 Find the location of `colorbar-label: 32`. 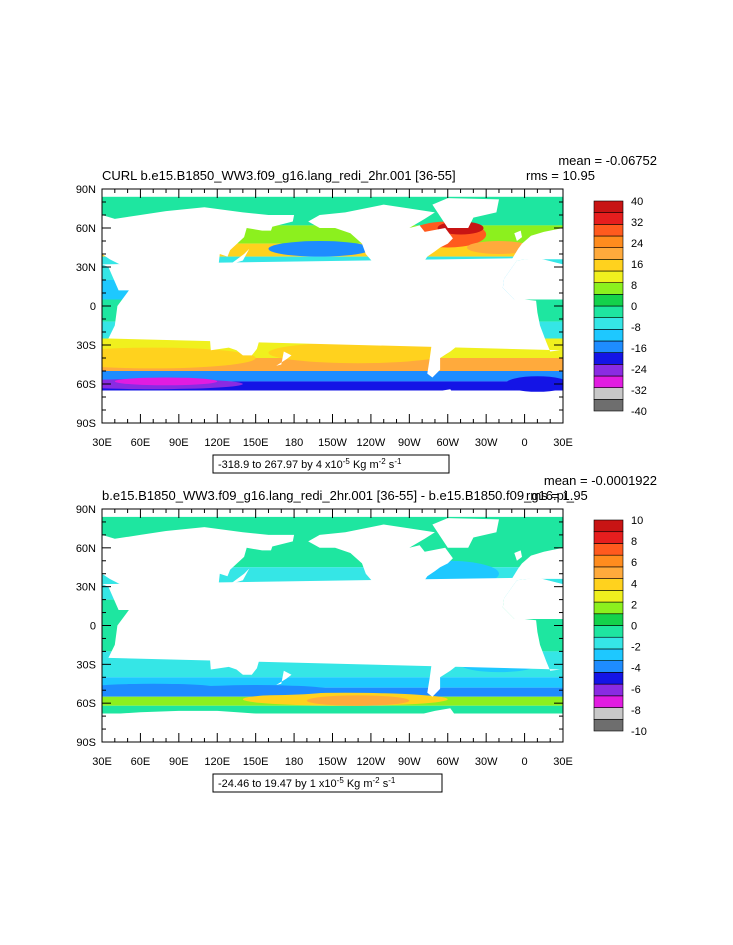

colorbar-label: 32 is located at coordinates (637, 223).